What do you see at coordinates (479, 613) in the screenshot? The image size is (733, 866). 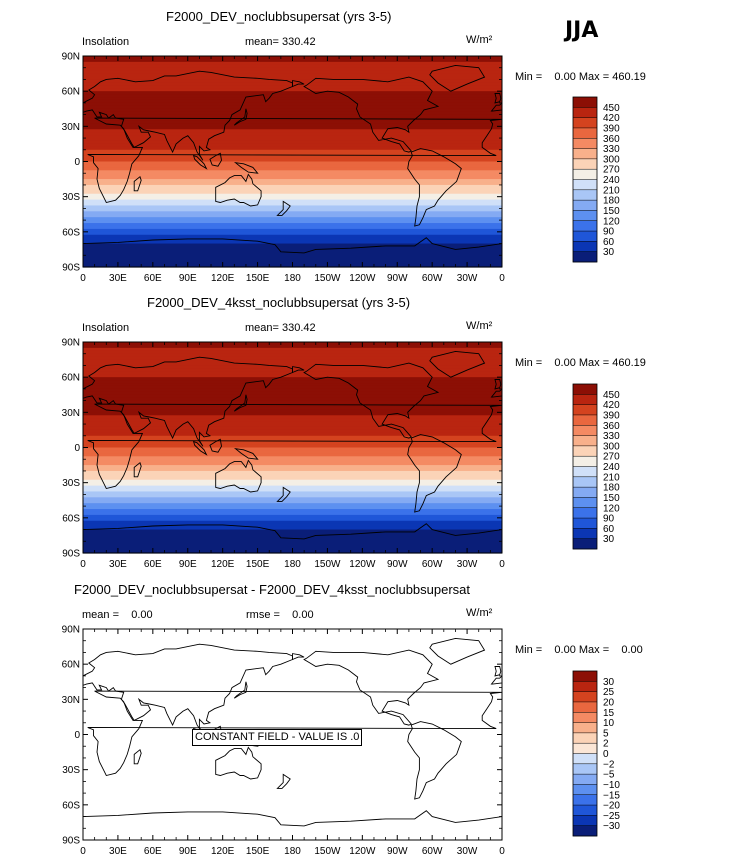 I see `units-label-3: W/m²` at bounding box center [479, 613].